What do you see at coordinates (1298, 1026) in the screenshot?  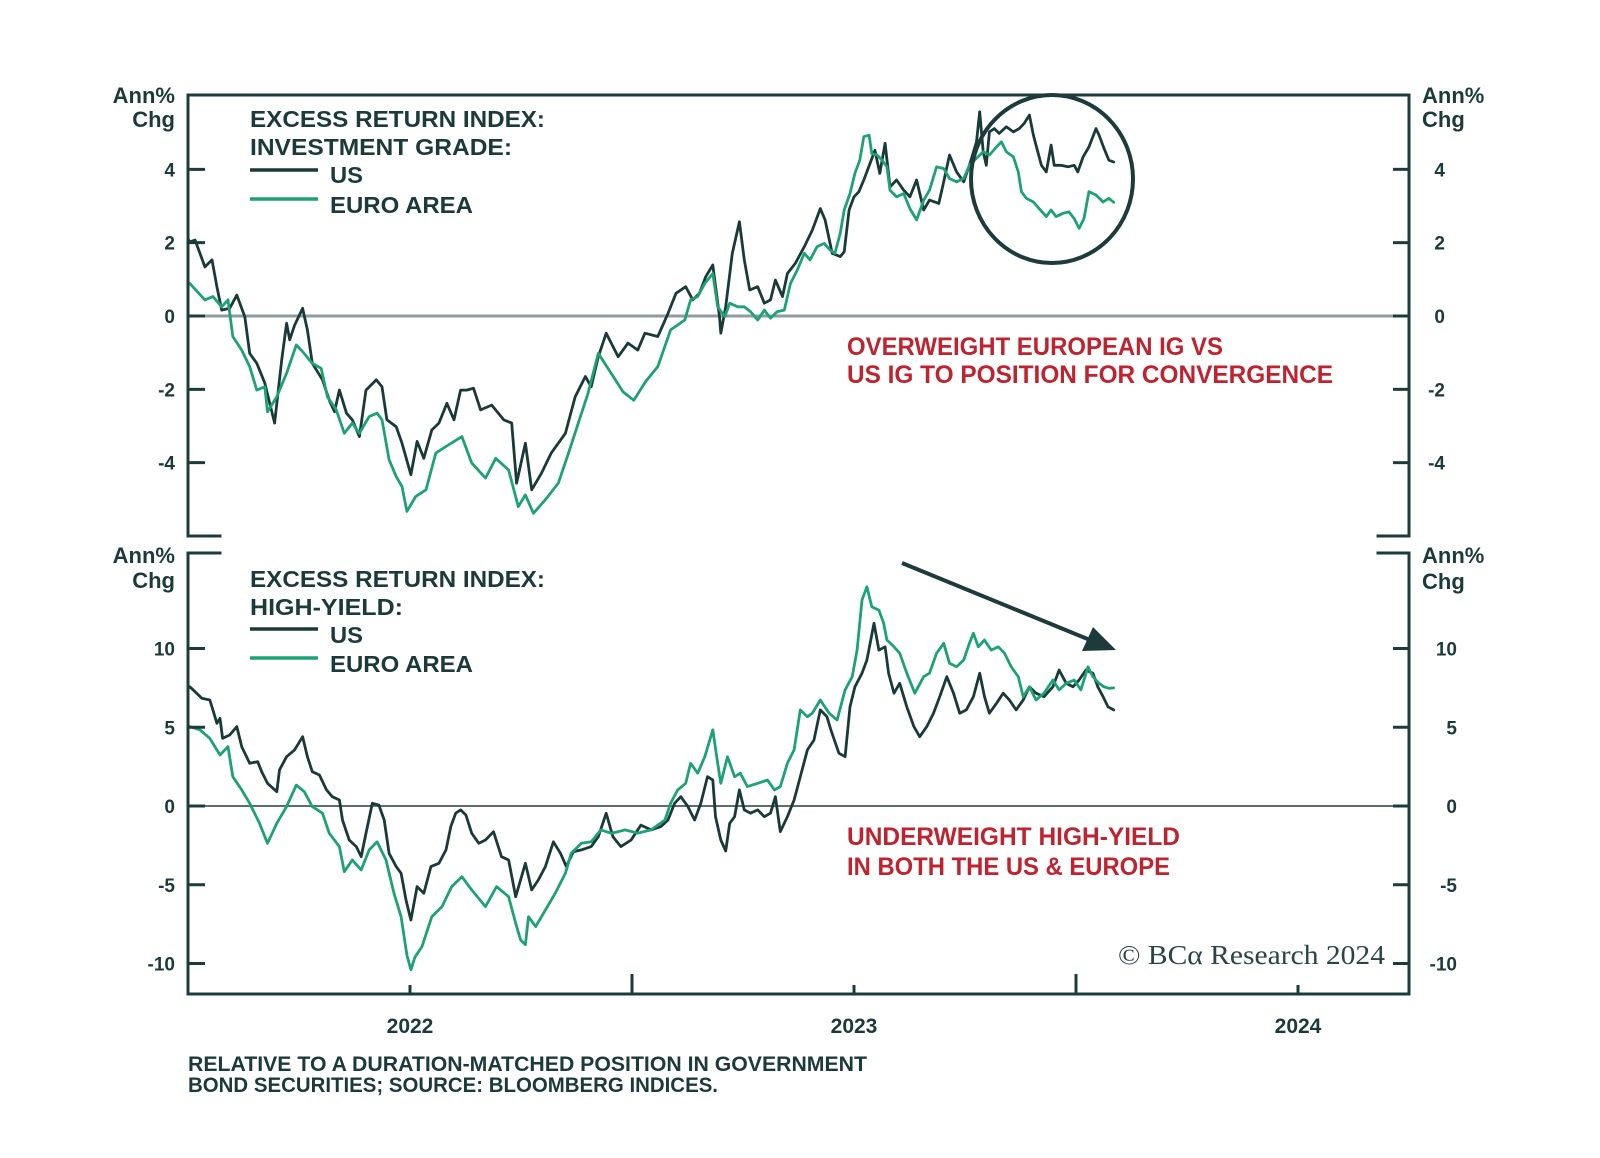 I see `x-tick-label: 2024` at bounding box center [1298, 1026].